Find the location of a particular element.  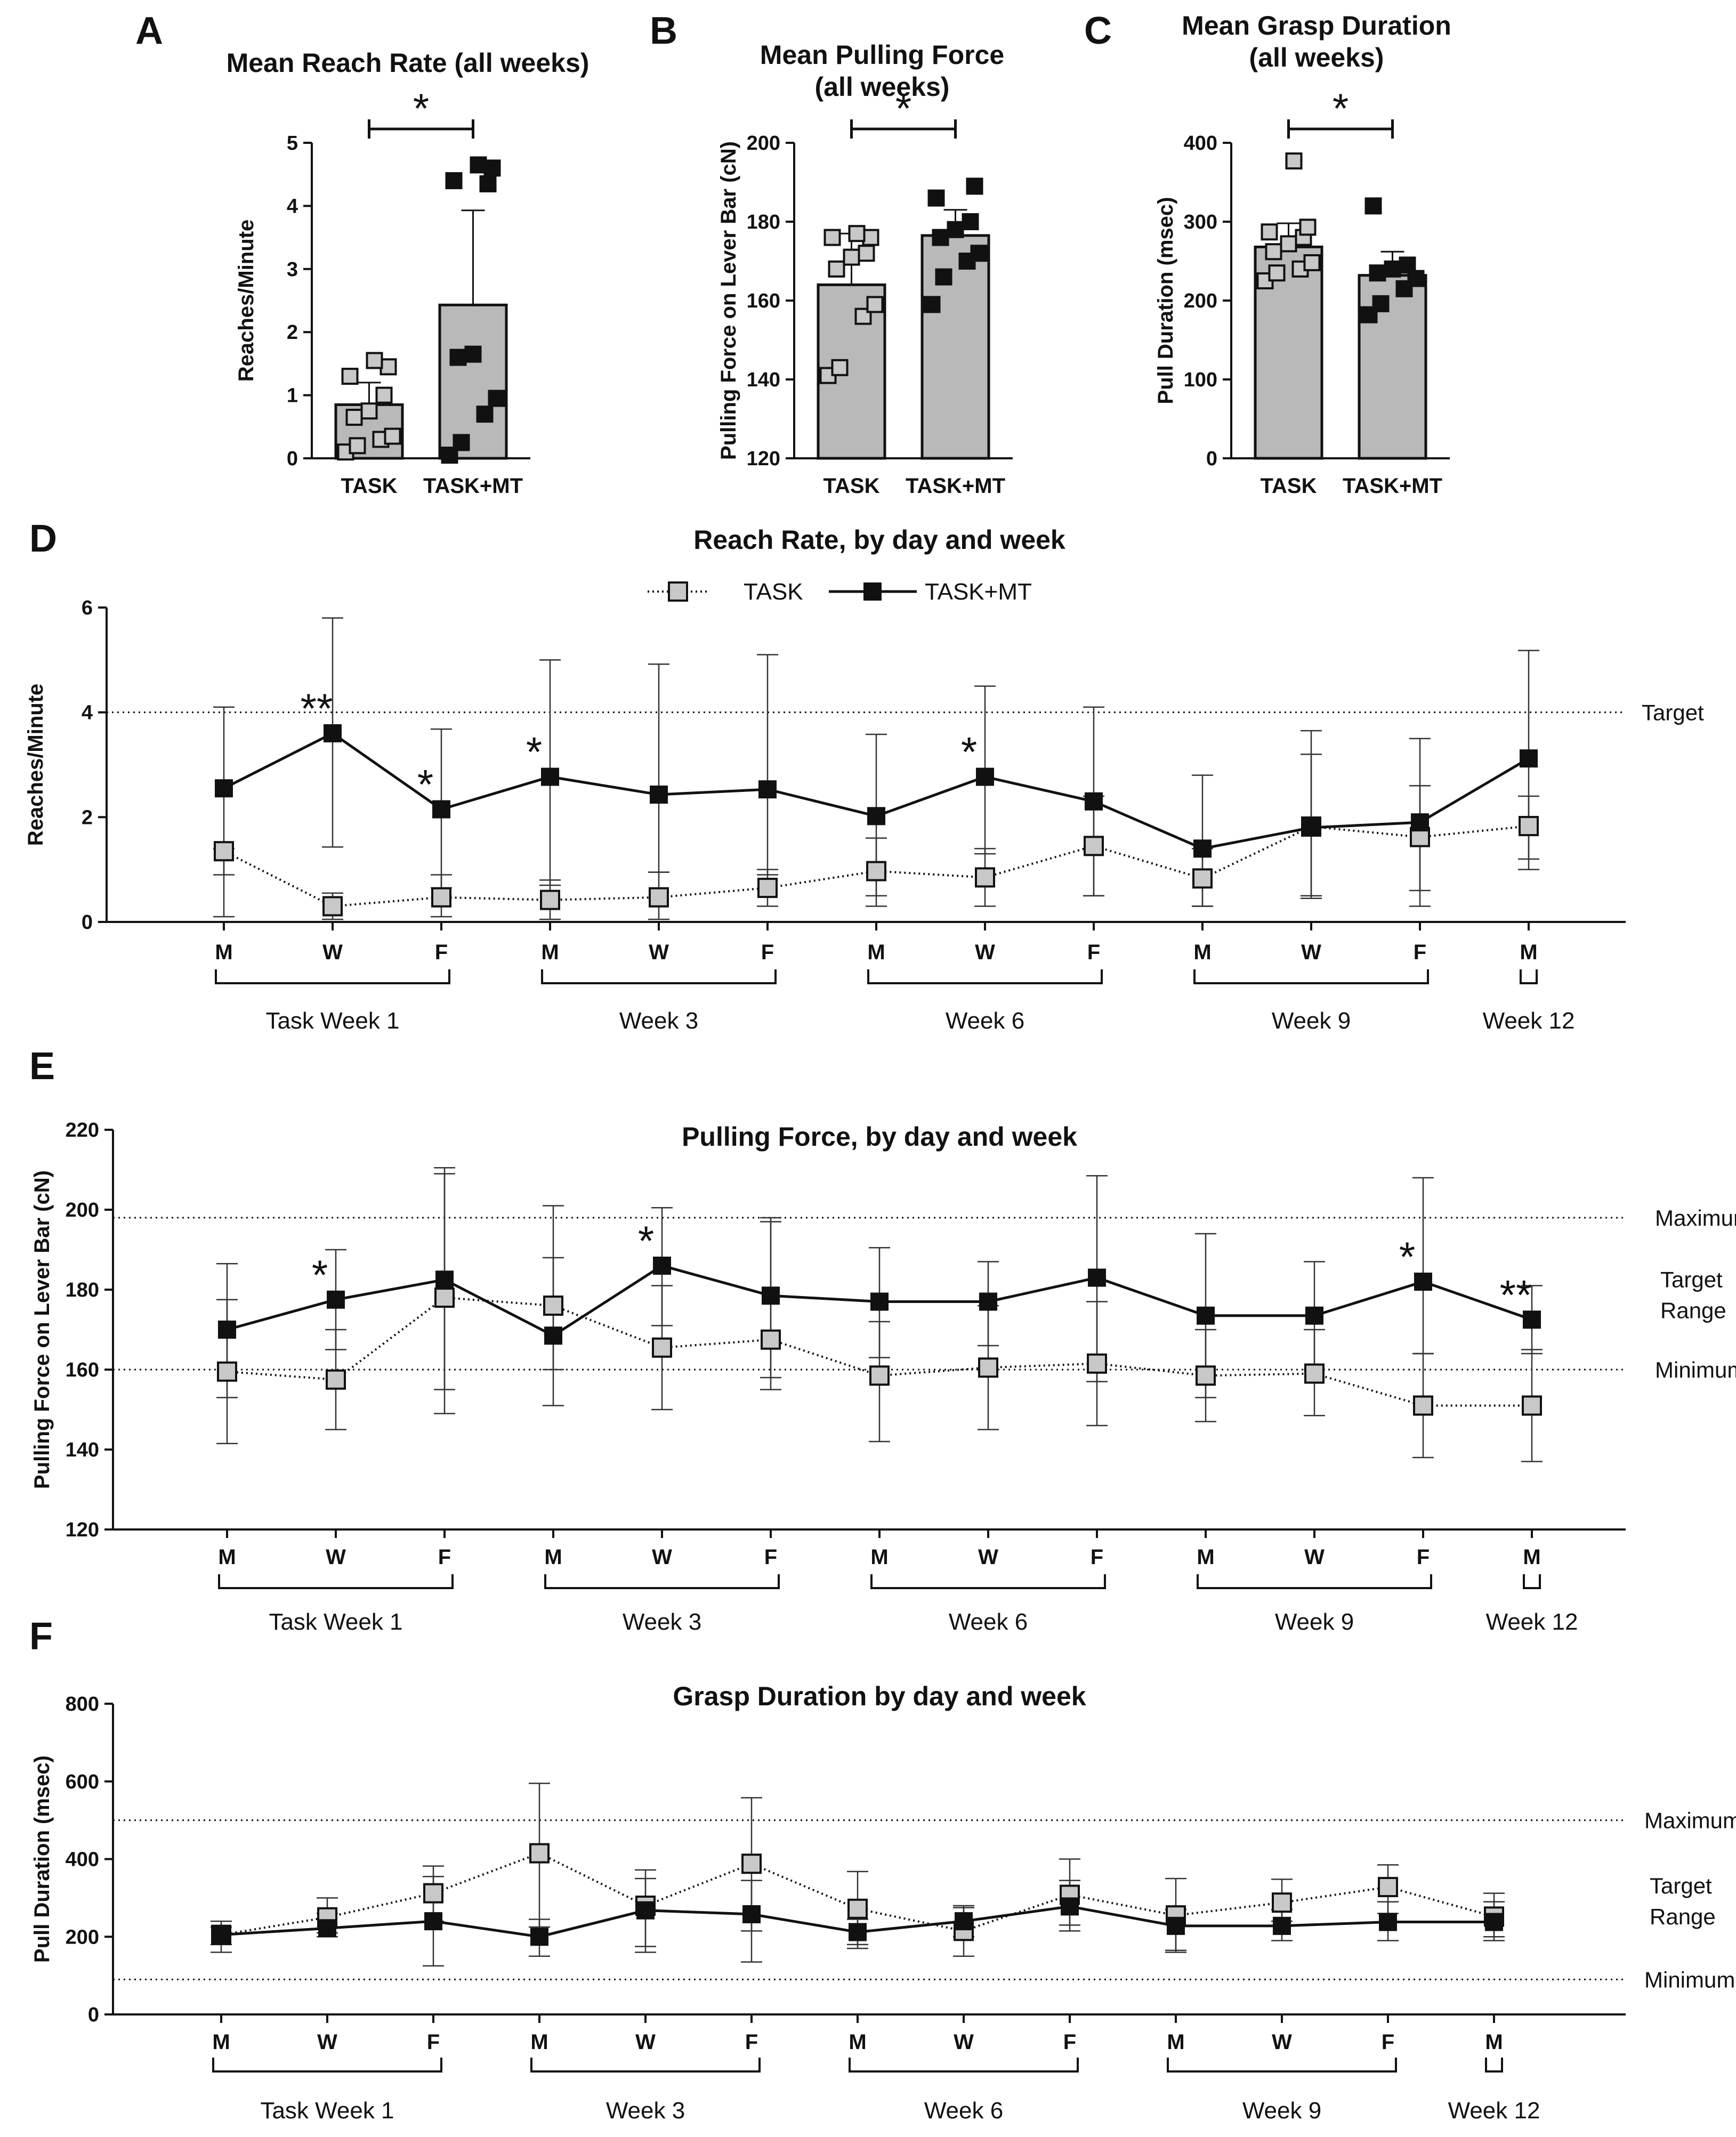

panel-a-y-tick-label: 1 is located at coordinates (292, 396).